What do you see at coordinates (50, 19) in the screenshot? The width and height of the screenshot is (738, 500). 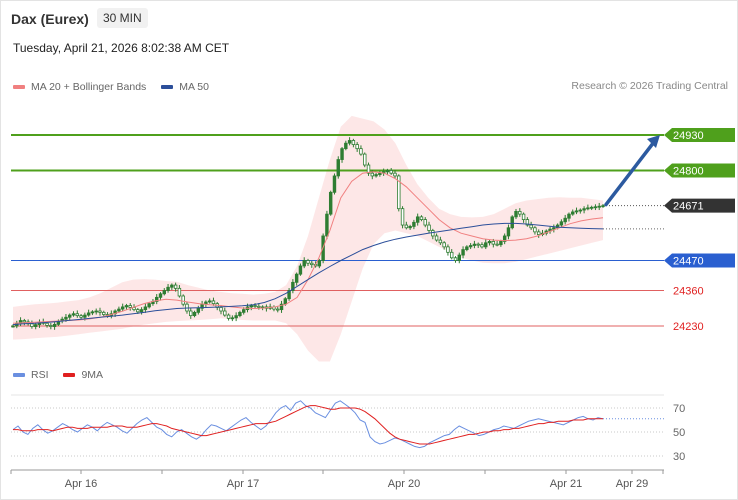 I see `instrument-title: Dax (Eurex)` at bounding box center [50, 19].